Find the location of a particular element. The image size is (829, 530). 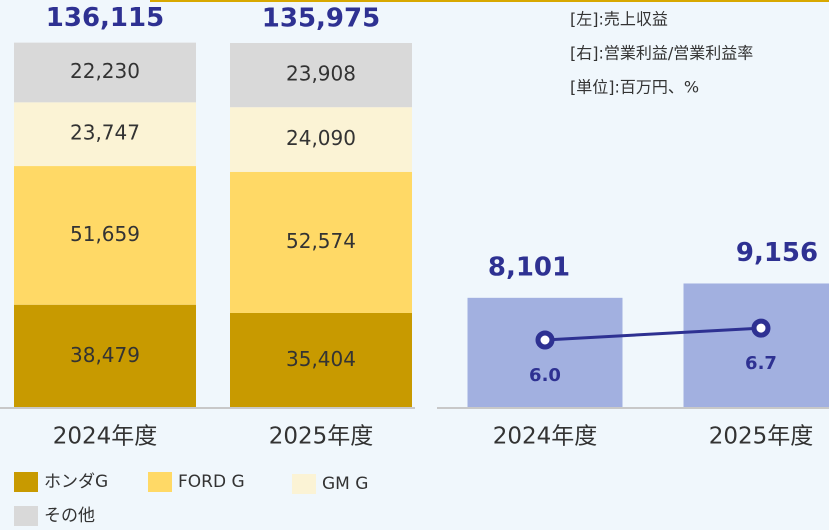

value-label: 23,908 is located at coordinates (321, 74).